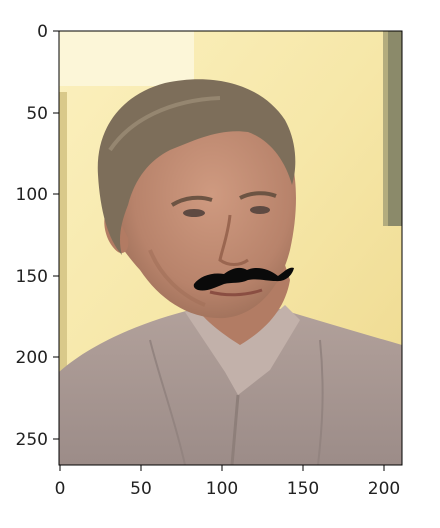 This screenshot has width=440, height=528. Describe the element at coordinates (126, 58) in the screenshot. I see `window-highlight` at that location.